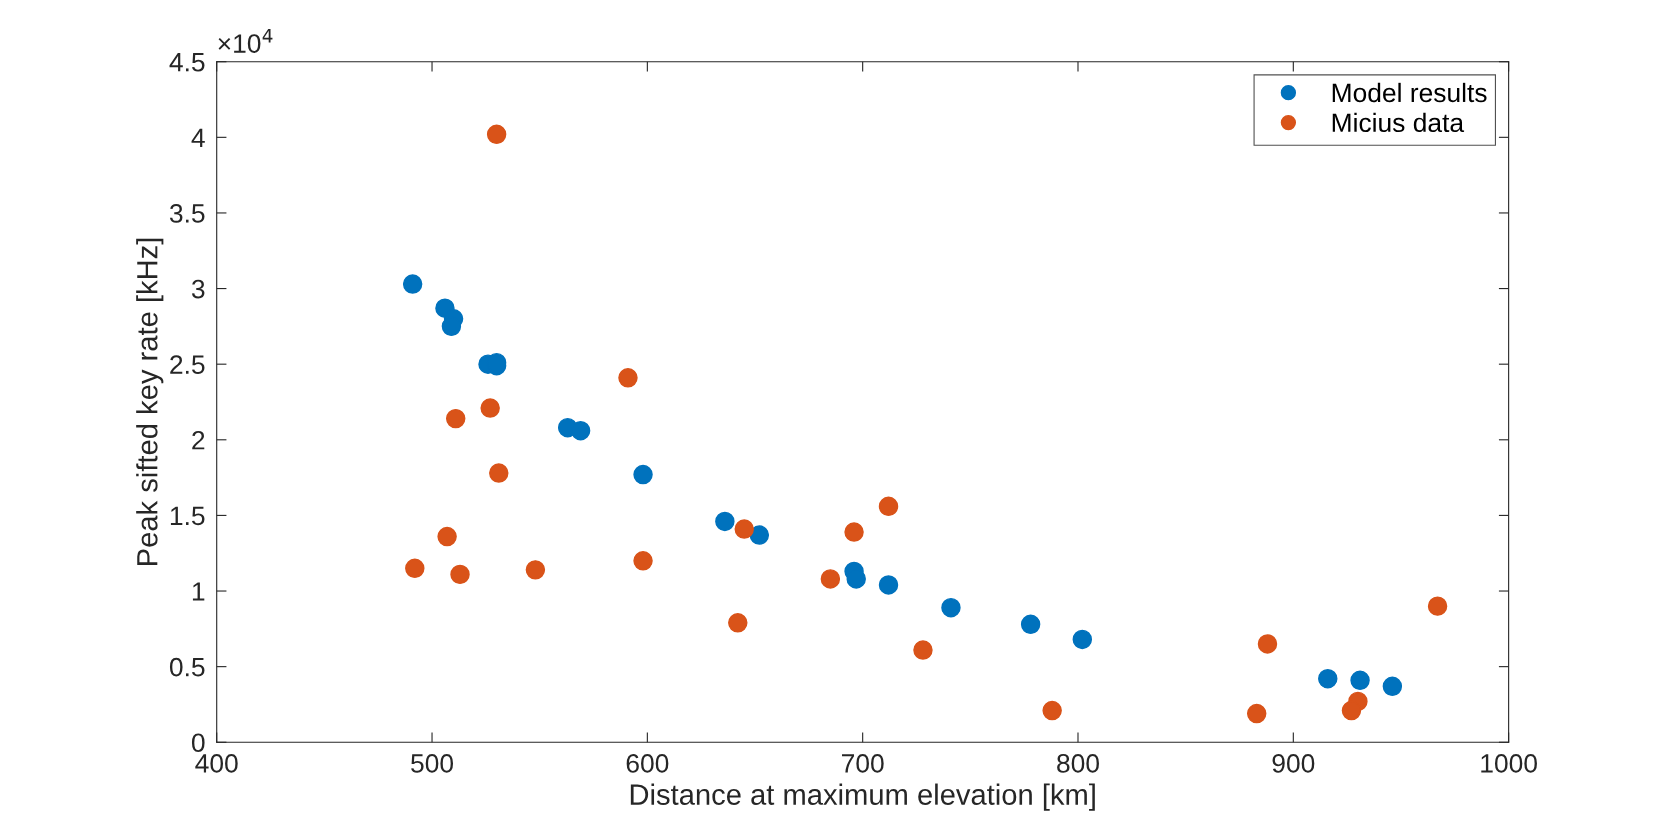 This screenshot has height=834, width=1667. I want to click on y-tick-label: 2.5, so click(187, 364).